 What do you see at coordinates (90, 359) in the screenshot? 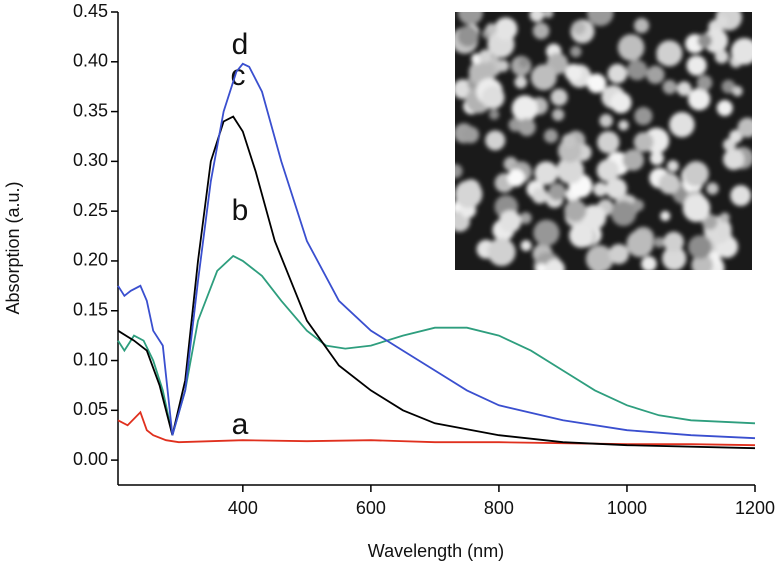
I see `y-tick-label: 0.10` at bounding box center [90, 359].